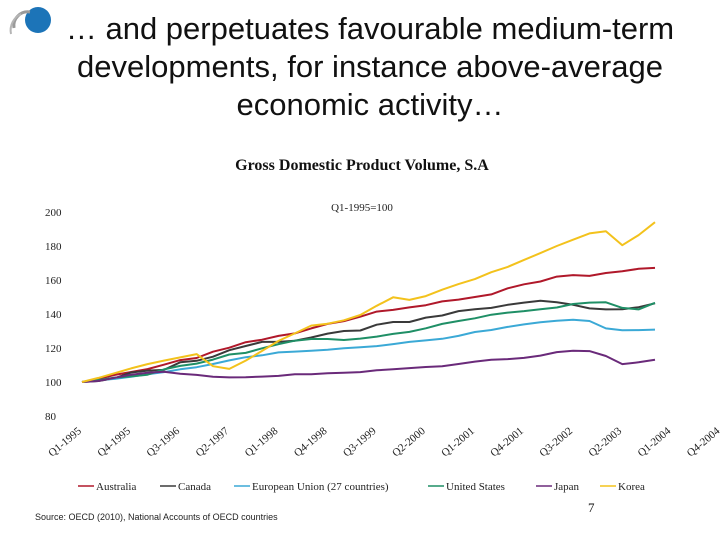 Image resolution: width=720 pixels, height=540 pixels. I want to click on x-tick-label: Q1-2004, so click(655, 442).